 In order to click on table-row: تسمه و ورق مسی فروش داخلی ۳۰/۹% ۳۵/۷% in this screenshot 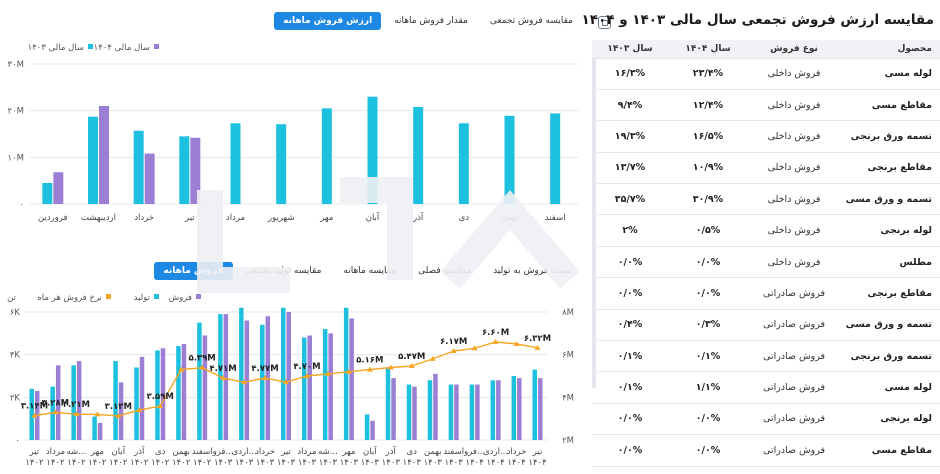, I will do `click(766, 199)`.